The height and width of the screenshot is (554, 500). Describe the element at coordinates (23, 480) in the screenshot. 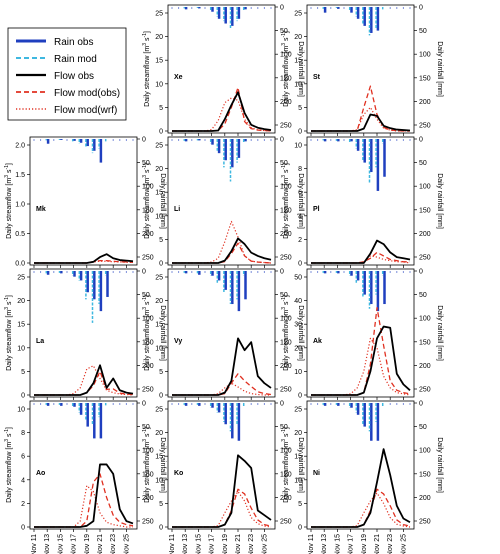

I see `flow-tick-label: 4` at that location.